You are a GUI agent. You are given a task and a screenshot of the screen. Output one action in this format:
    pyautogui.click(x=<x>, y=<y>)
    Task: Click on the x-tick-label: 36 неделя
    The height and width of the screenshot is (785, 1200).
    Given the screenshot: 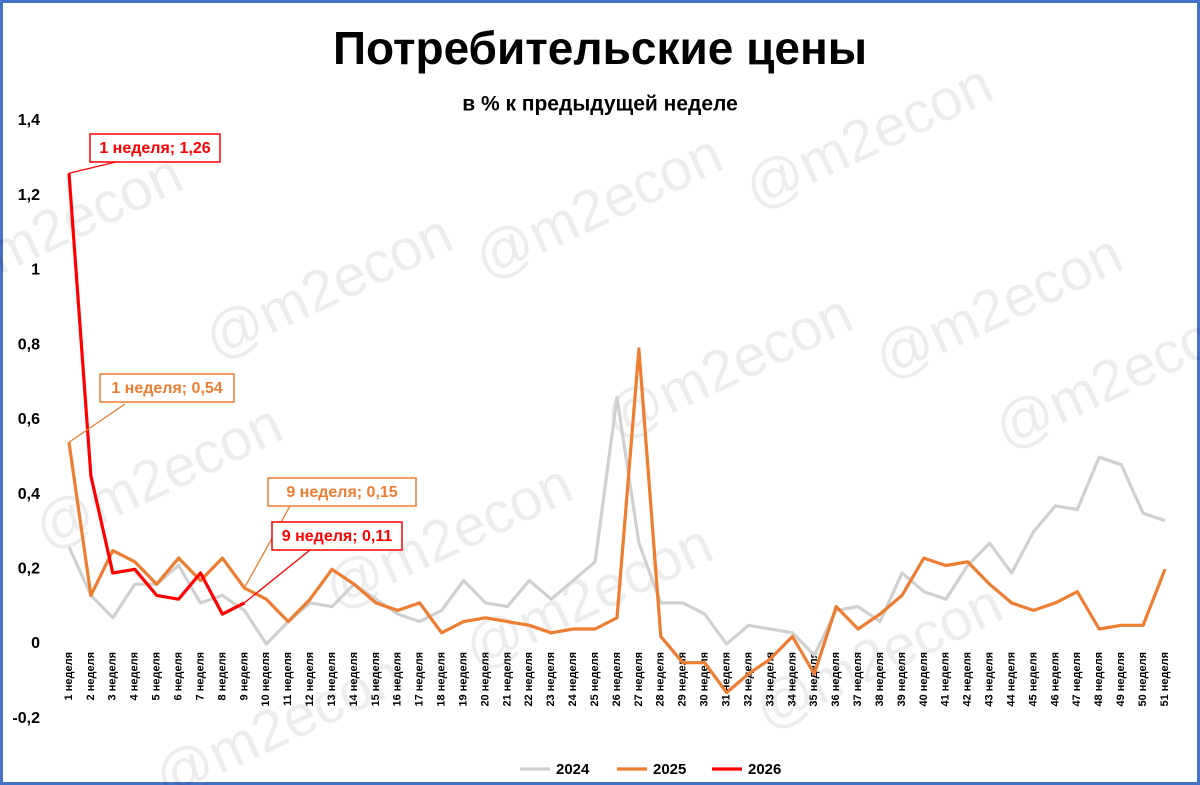 What is the action you would take?
    pyautogui.click(x=836, y=679)
    